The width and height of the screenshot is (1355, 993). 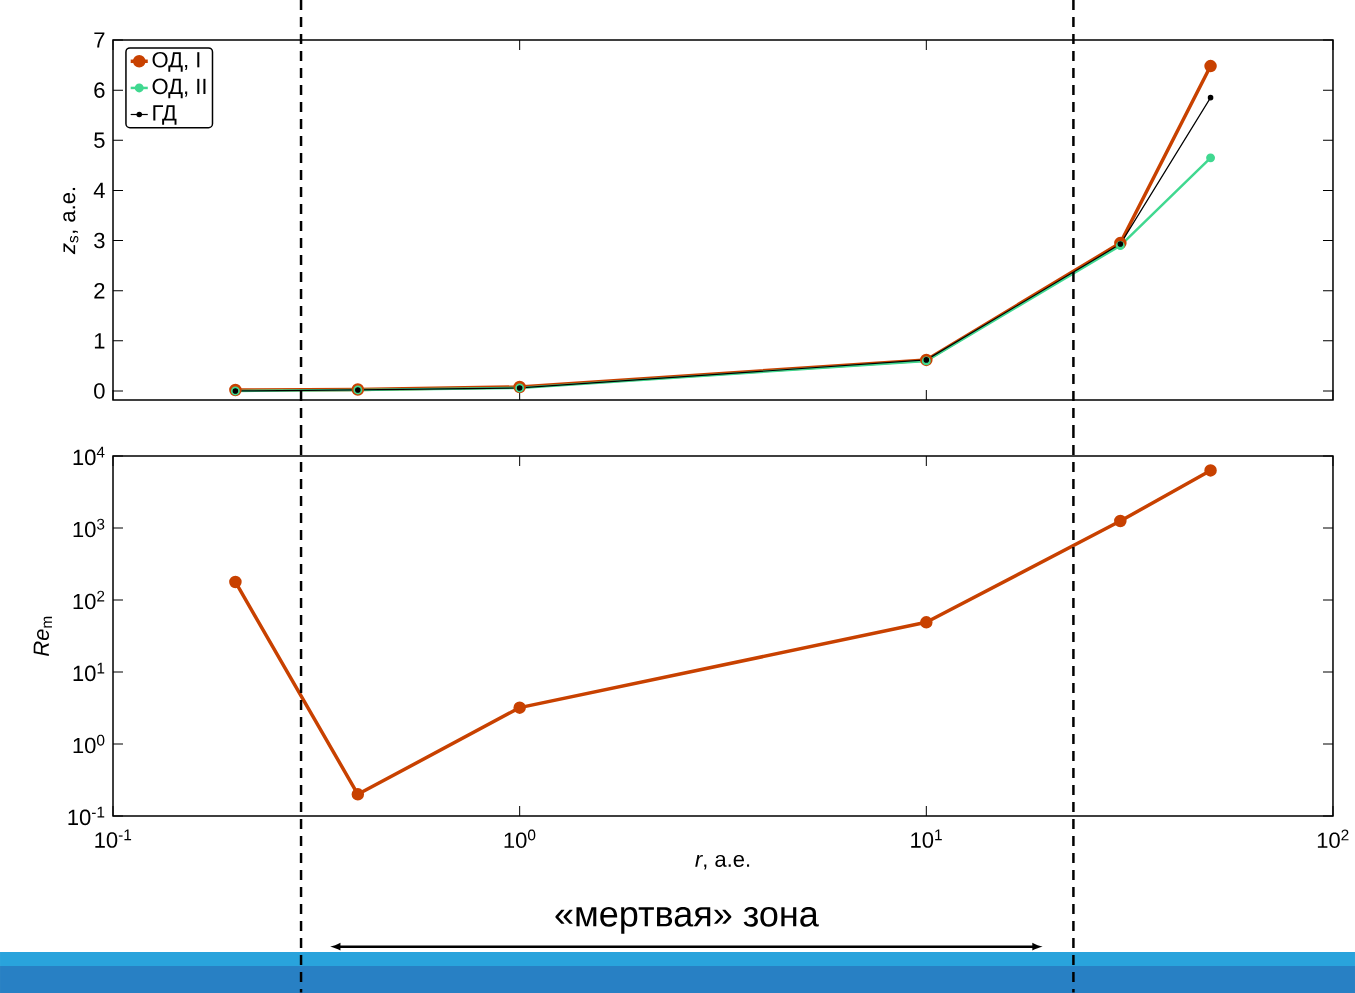 What do you see at coordinates (99, 90) in the screenshot?
I see `y-tick-label: 6` at bounding box center [99, 90].